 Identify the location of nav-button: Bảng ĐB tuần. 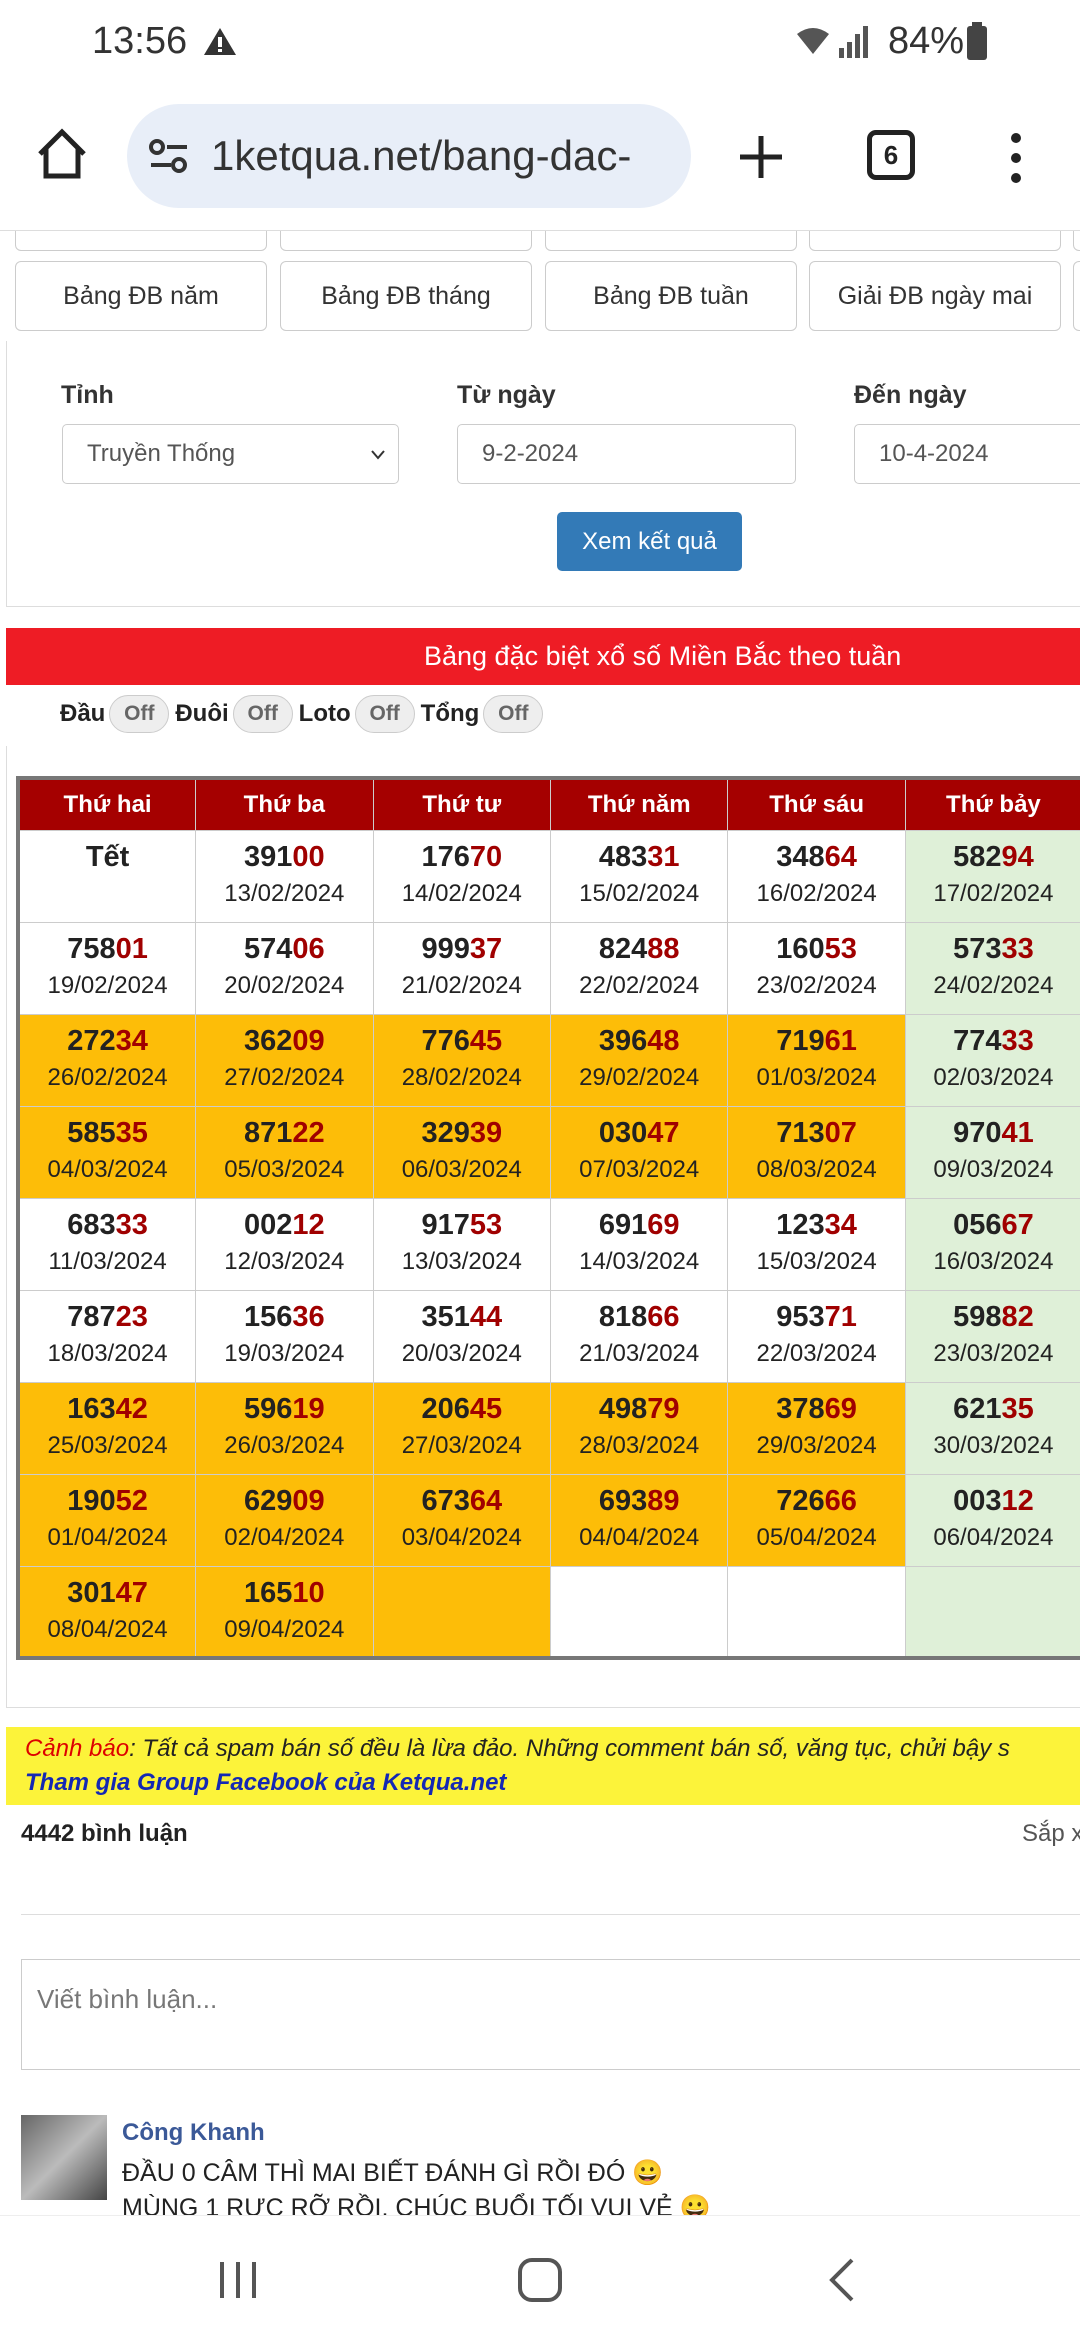
(671, 296).